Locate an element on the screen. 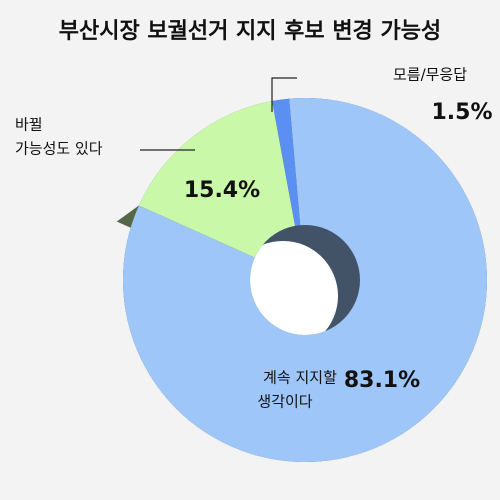 Image resolution: width=500 pixels, height=500 pixels. category-label: 모름/무응답 is located at coordinates (430, 75).